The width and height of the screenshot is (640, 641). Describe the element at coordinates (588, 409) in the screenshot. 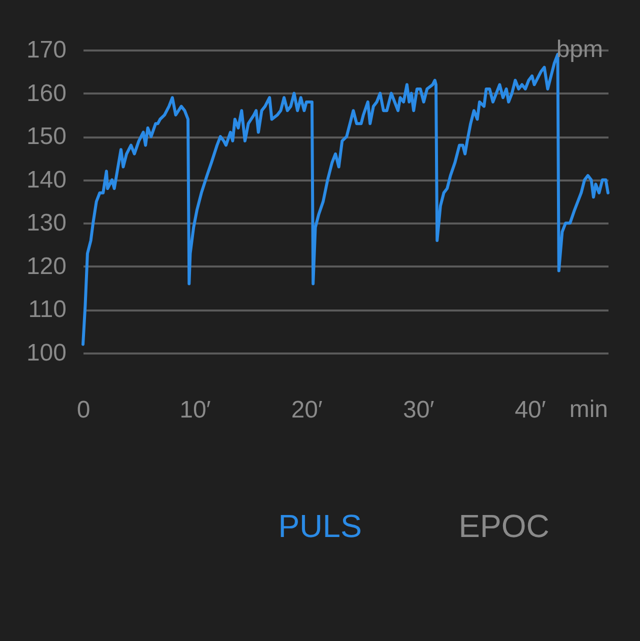

I see `x-axis-title: min` at that location.